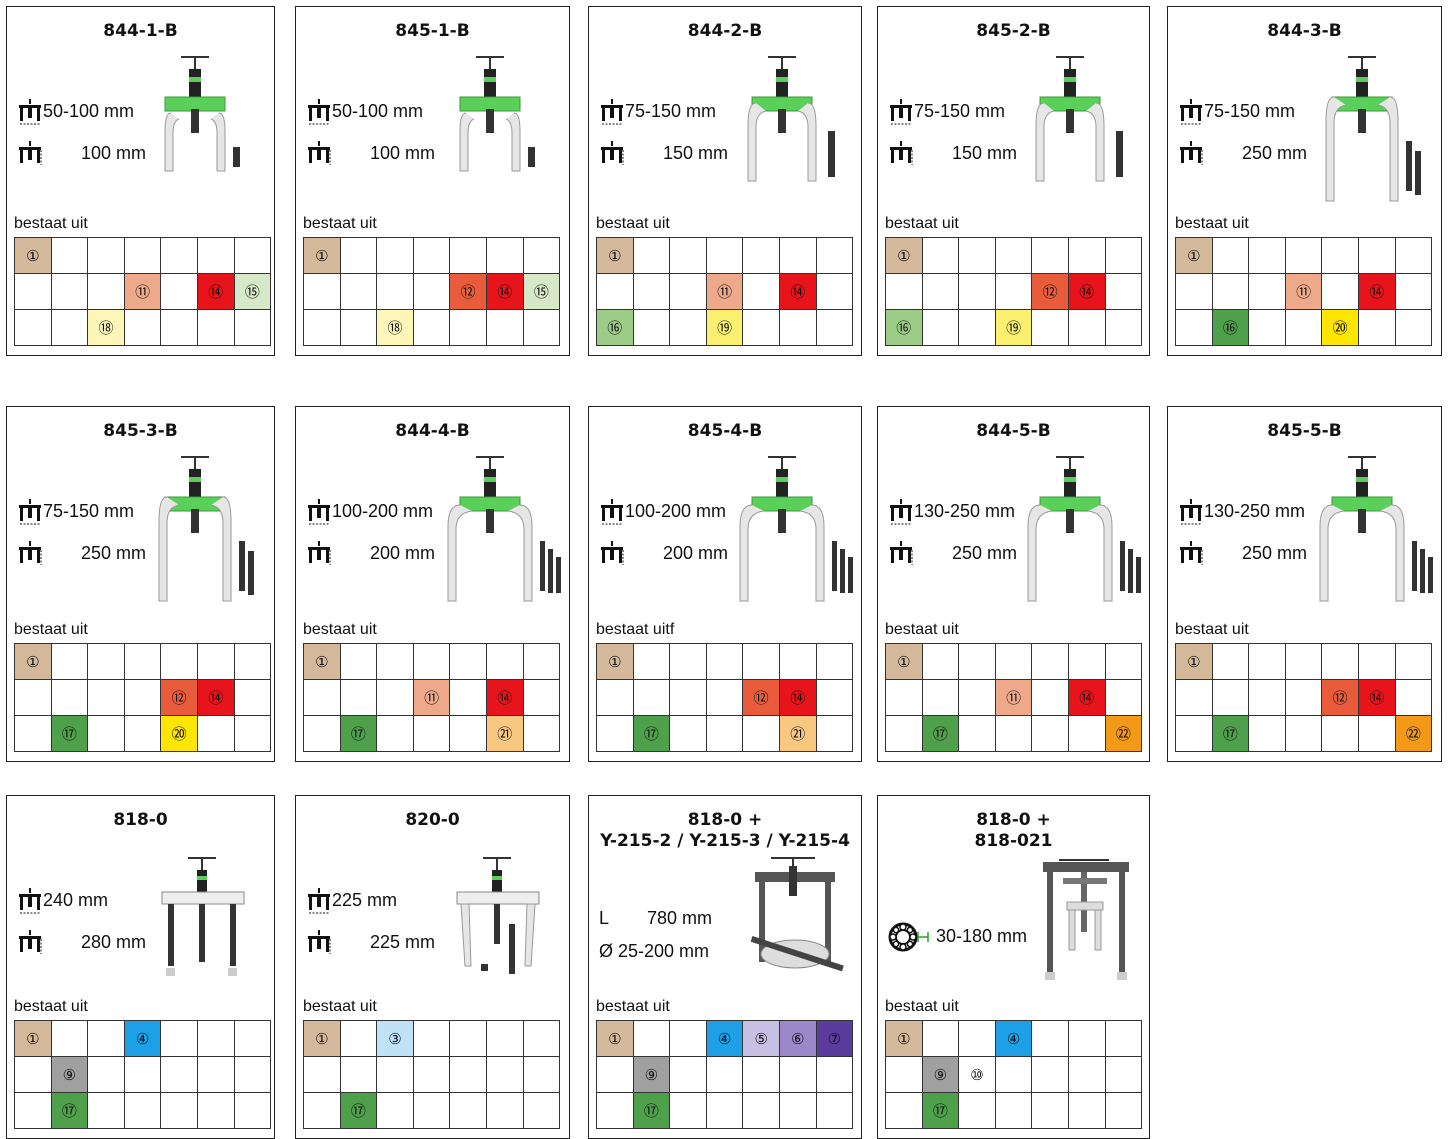  Describe the element at coordinates (1230, 327) in the screenshot. I see `part-cell: ⑯` at that location.